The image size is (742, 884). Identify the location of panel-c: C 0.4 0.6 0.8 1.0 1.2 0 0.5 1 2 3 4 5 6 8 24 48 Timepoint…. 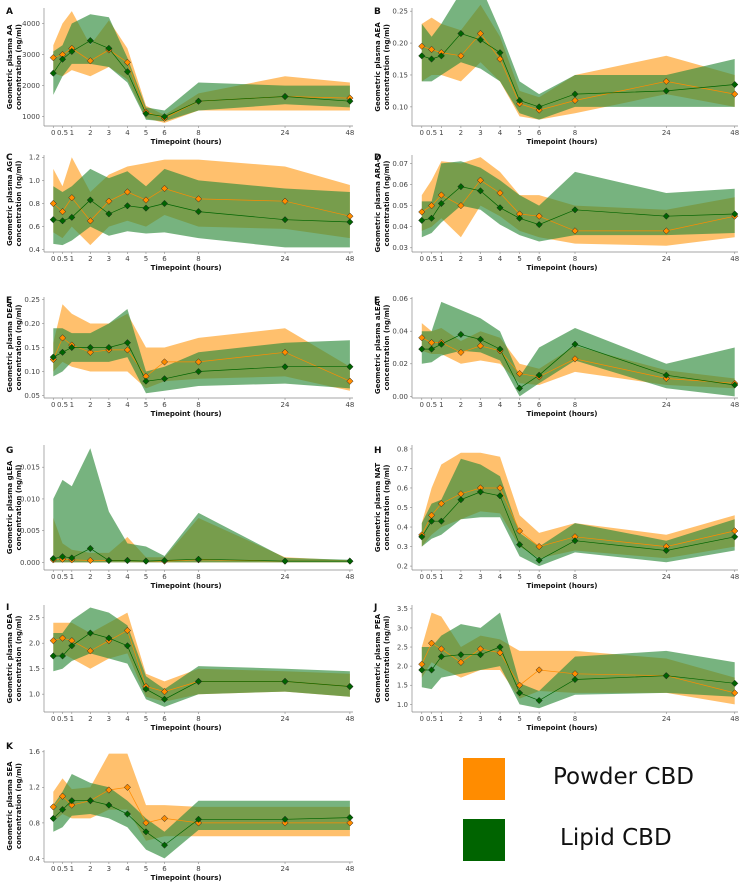
(180, 212).